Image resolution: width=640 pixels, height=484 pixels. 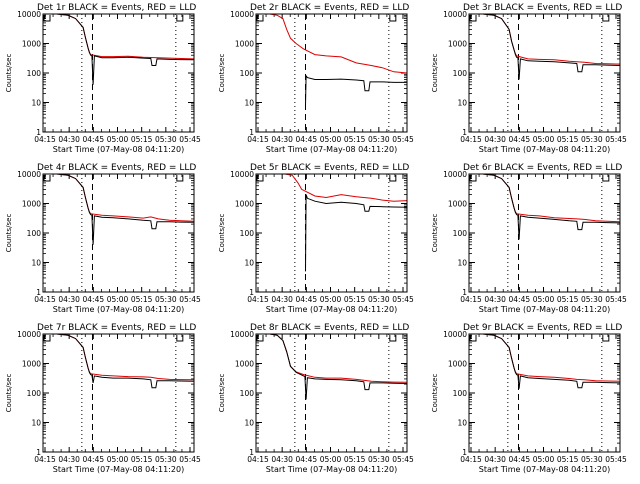 What do you see at coordinates (329, 8) in the screenshot?
I see `panel-title: Det 2r BLACK = Events, RED = LLD` at bounding box center [329, 8].